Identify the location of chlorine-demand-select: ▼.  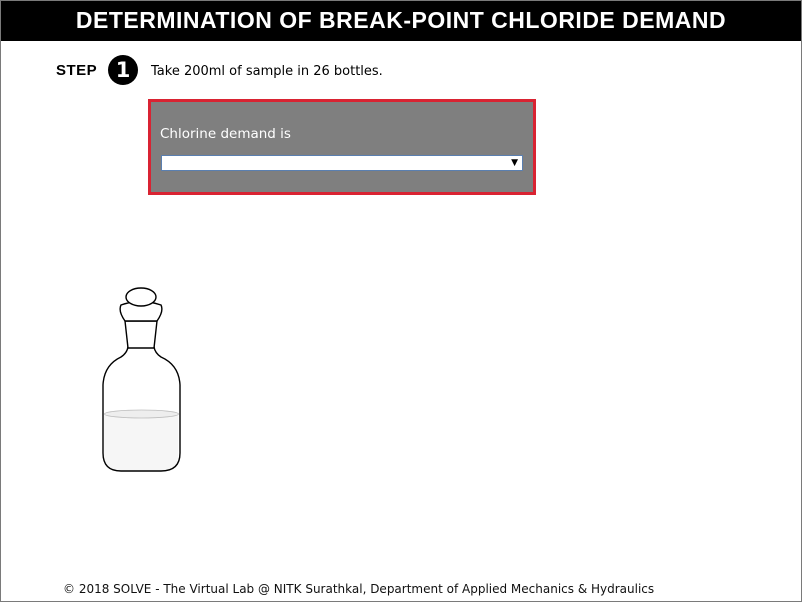
(342, 163).